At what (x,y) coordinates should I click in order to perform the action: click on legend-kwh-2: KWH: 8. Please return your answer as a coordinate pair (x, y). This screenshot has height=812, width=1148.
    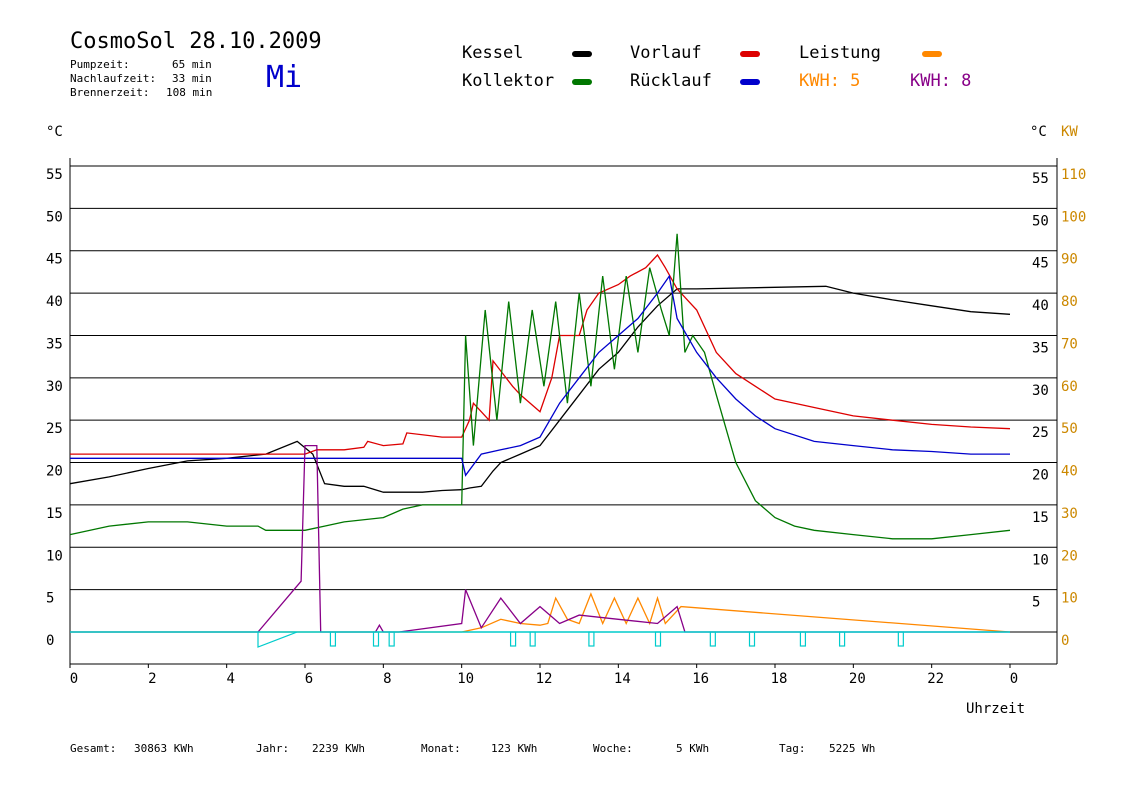
    Looking at the image, I should click on (941, 81).